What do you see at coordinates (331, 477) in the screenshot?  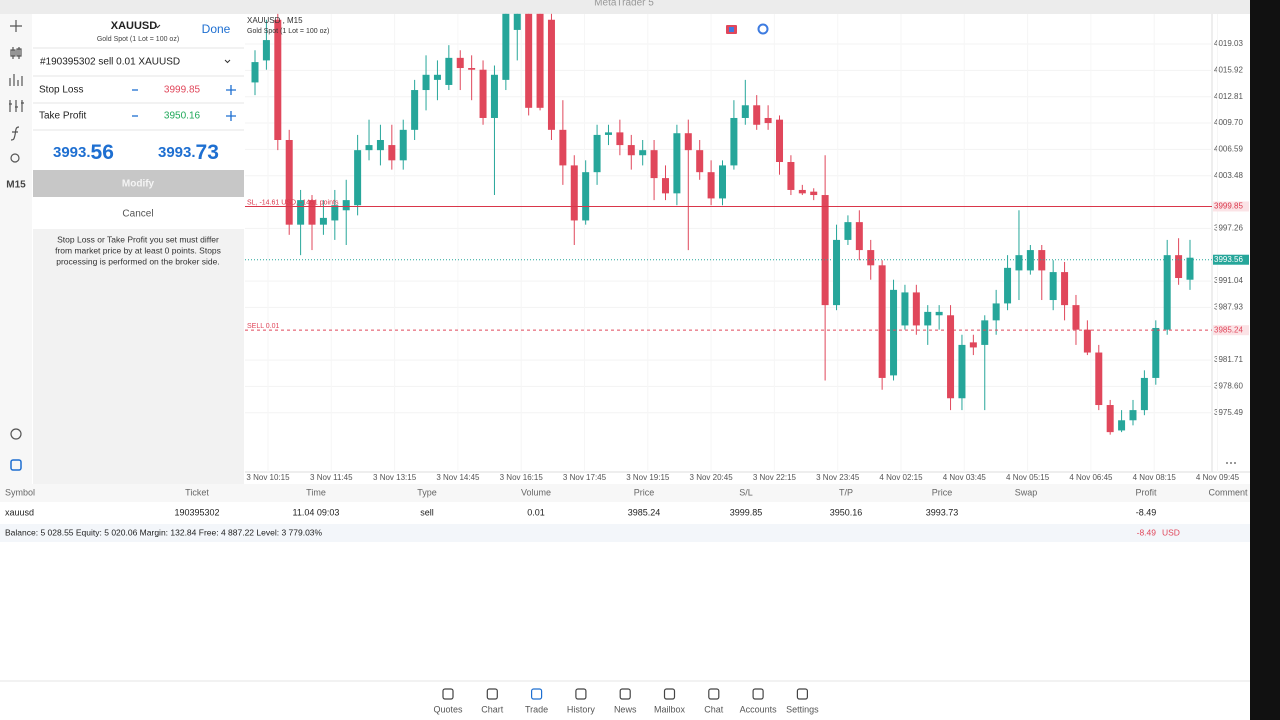 I see `x-tick-label: 3 Nov 11:45` at bounding box center [331, 477].